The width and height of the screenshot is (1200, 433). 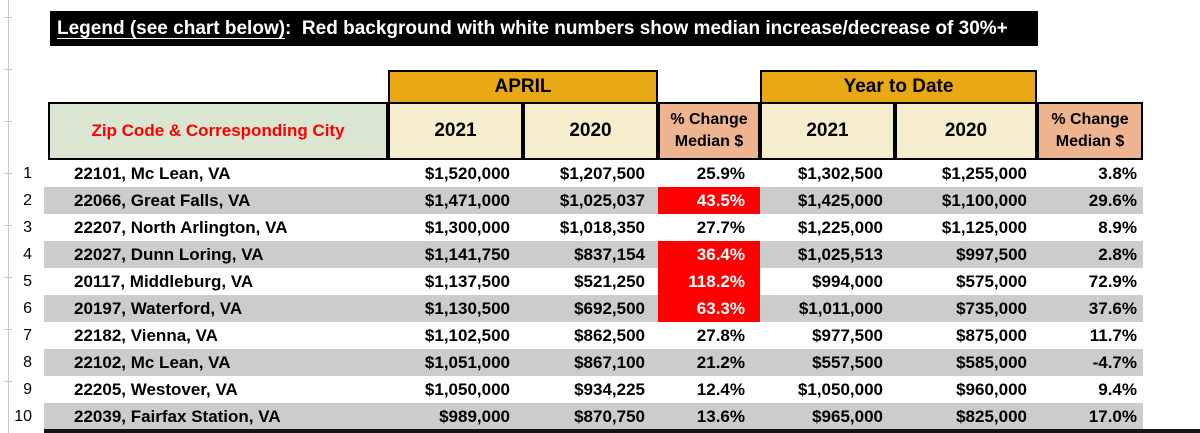 I want to click on april-pct-change-cell: 27.8%, so click(x=720, y=335).